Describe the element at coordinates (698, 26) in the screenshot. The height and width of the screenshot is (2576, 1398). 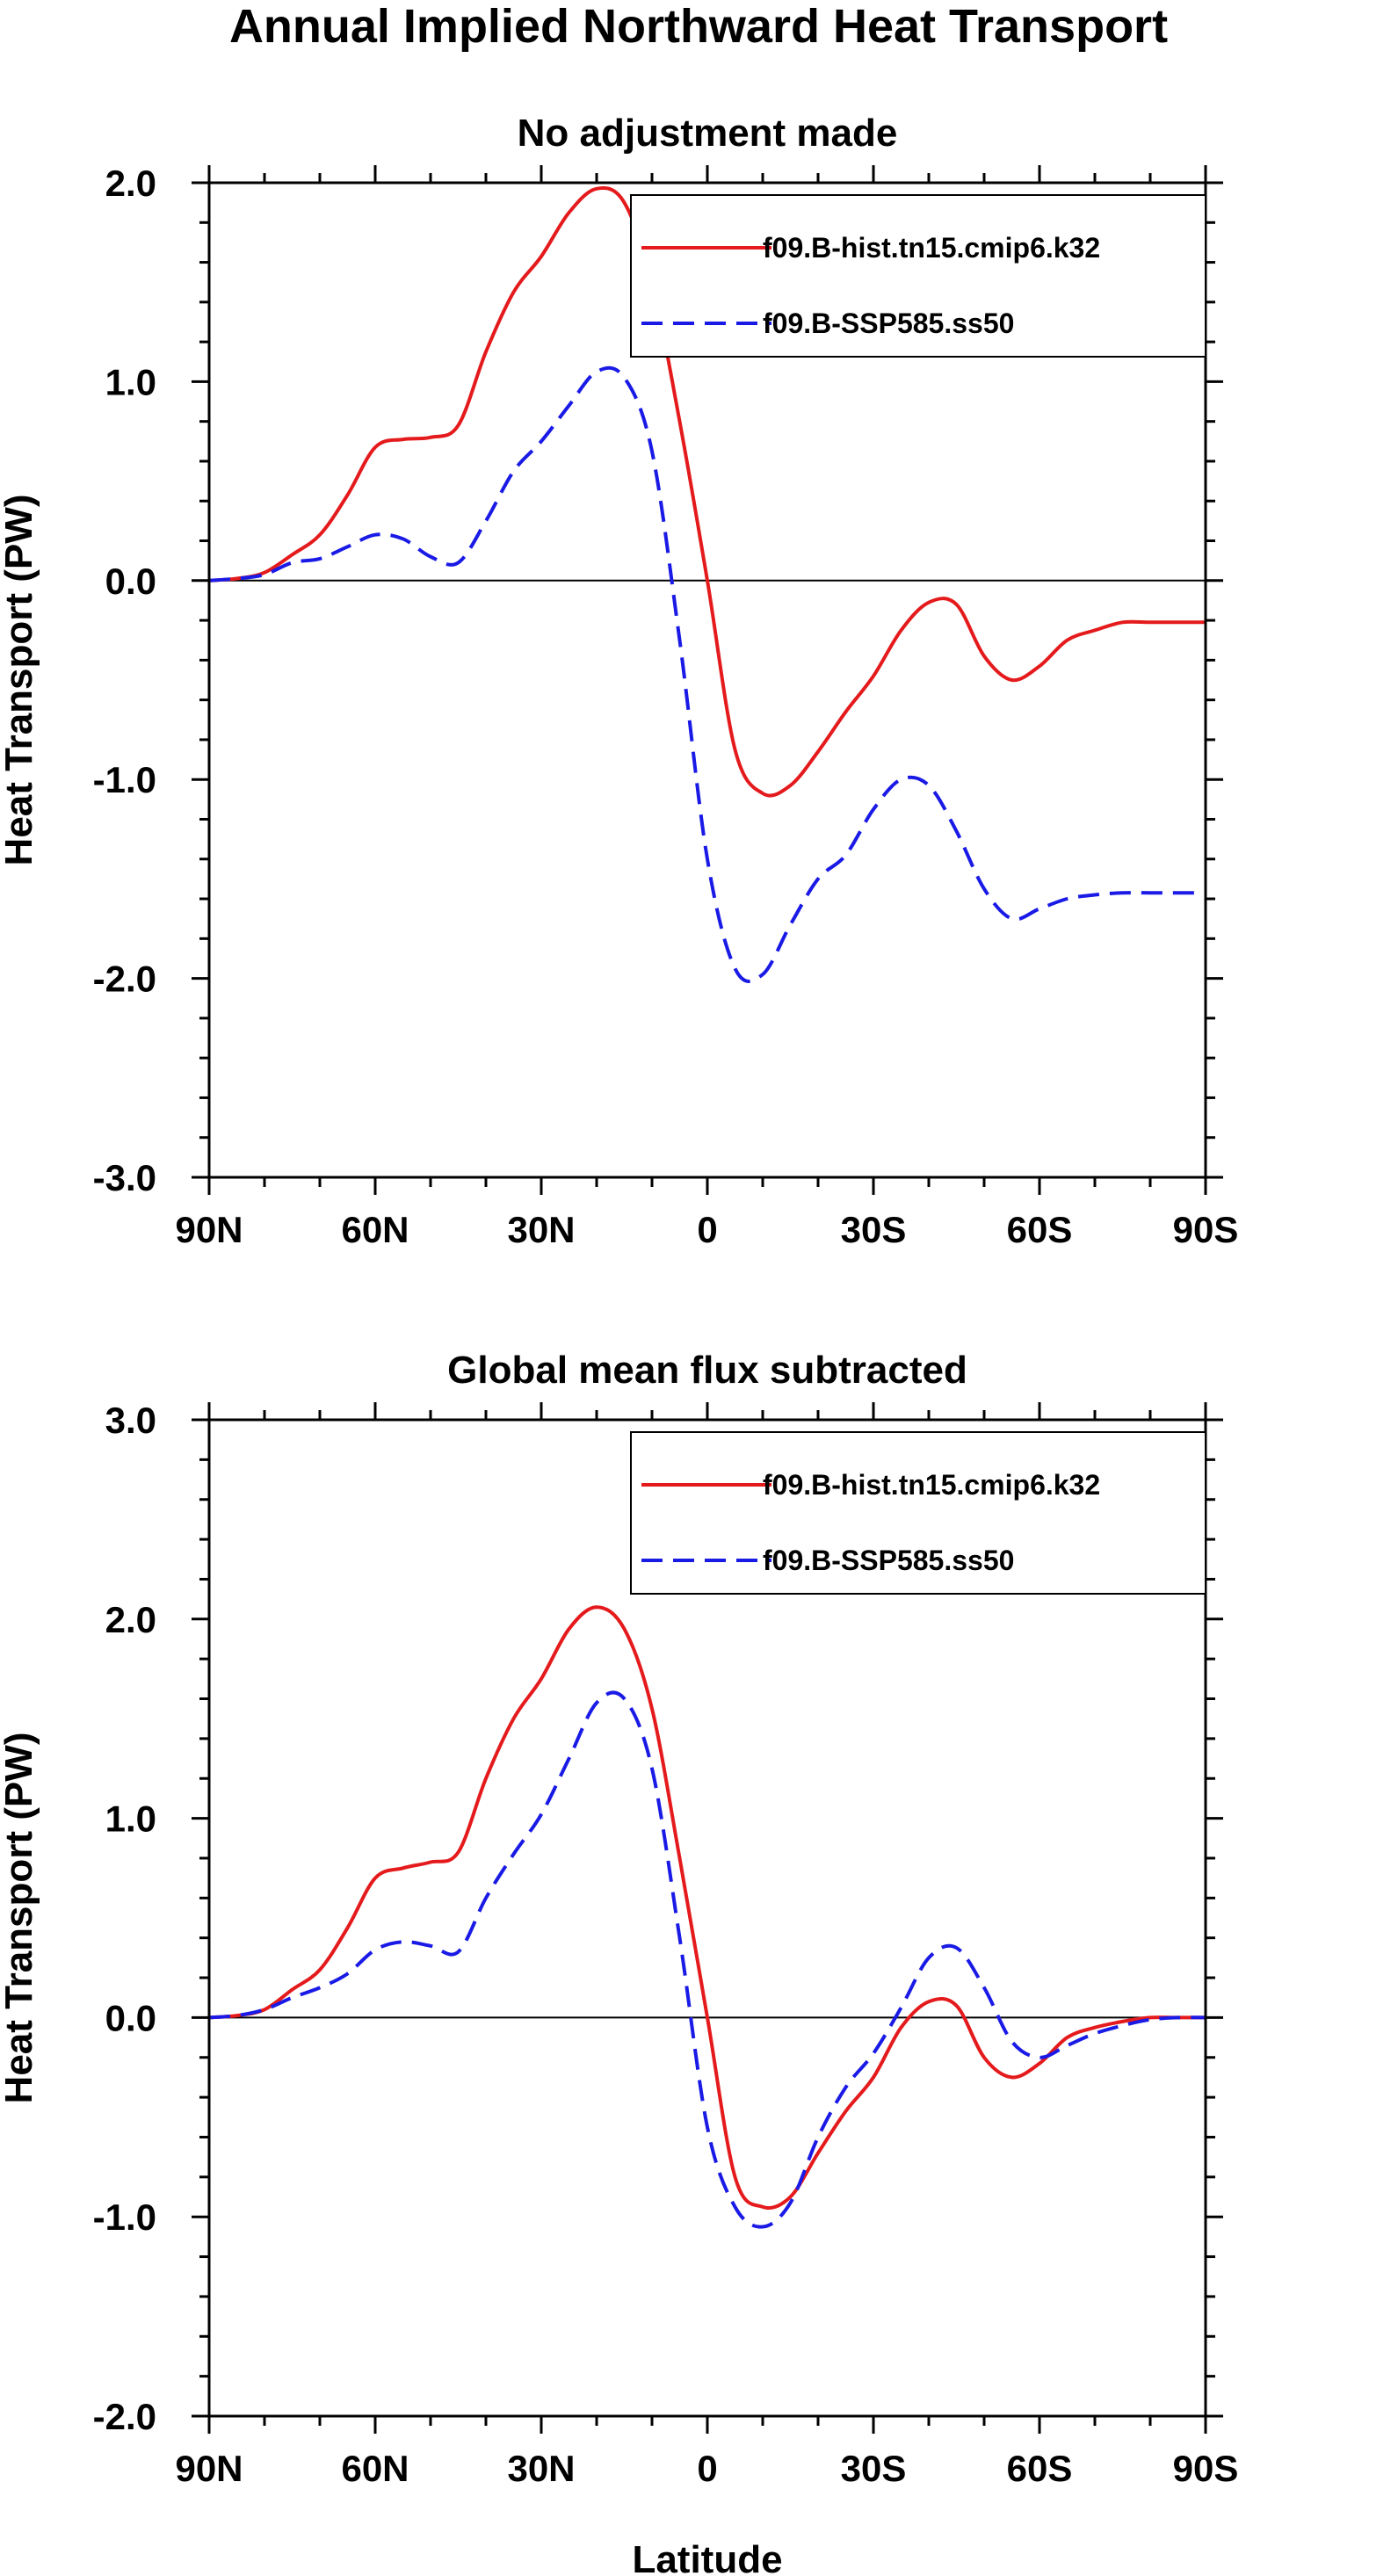
I see `figure-title: Annual Implied Northward Heat Transport` at that location.